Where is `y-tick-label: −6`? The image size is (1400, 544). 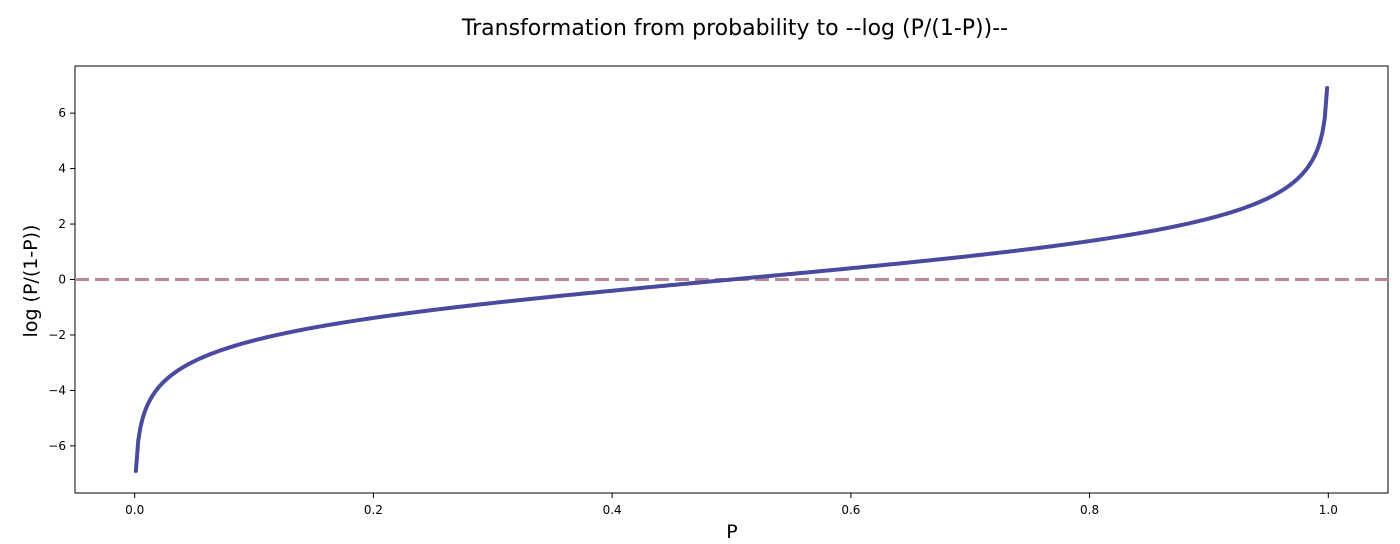
y-tick-label: −6 is located at coordinates (57, 446).